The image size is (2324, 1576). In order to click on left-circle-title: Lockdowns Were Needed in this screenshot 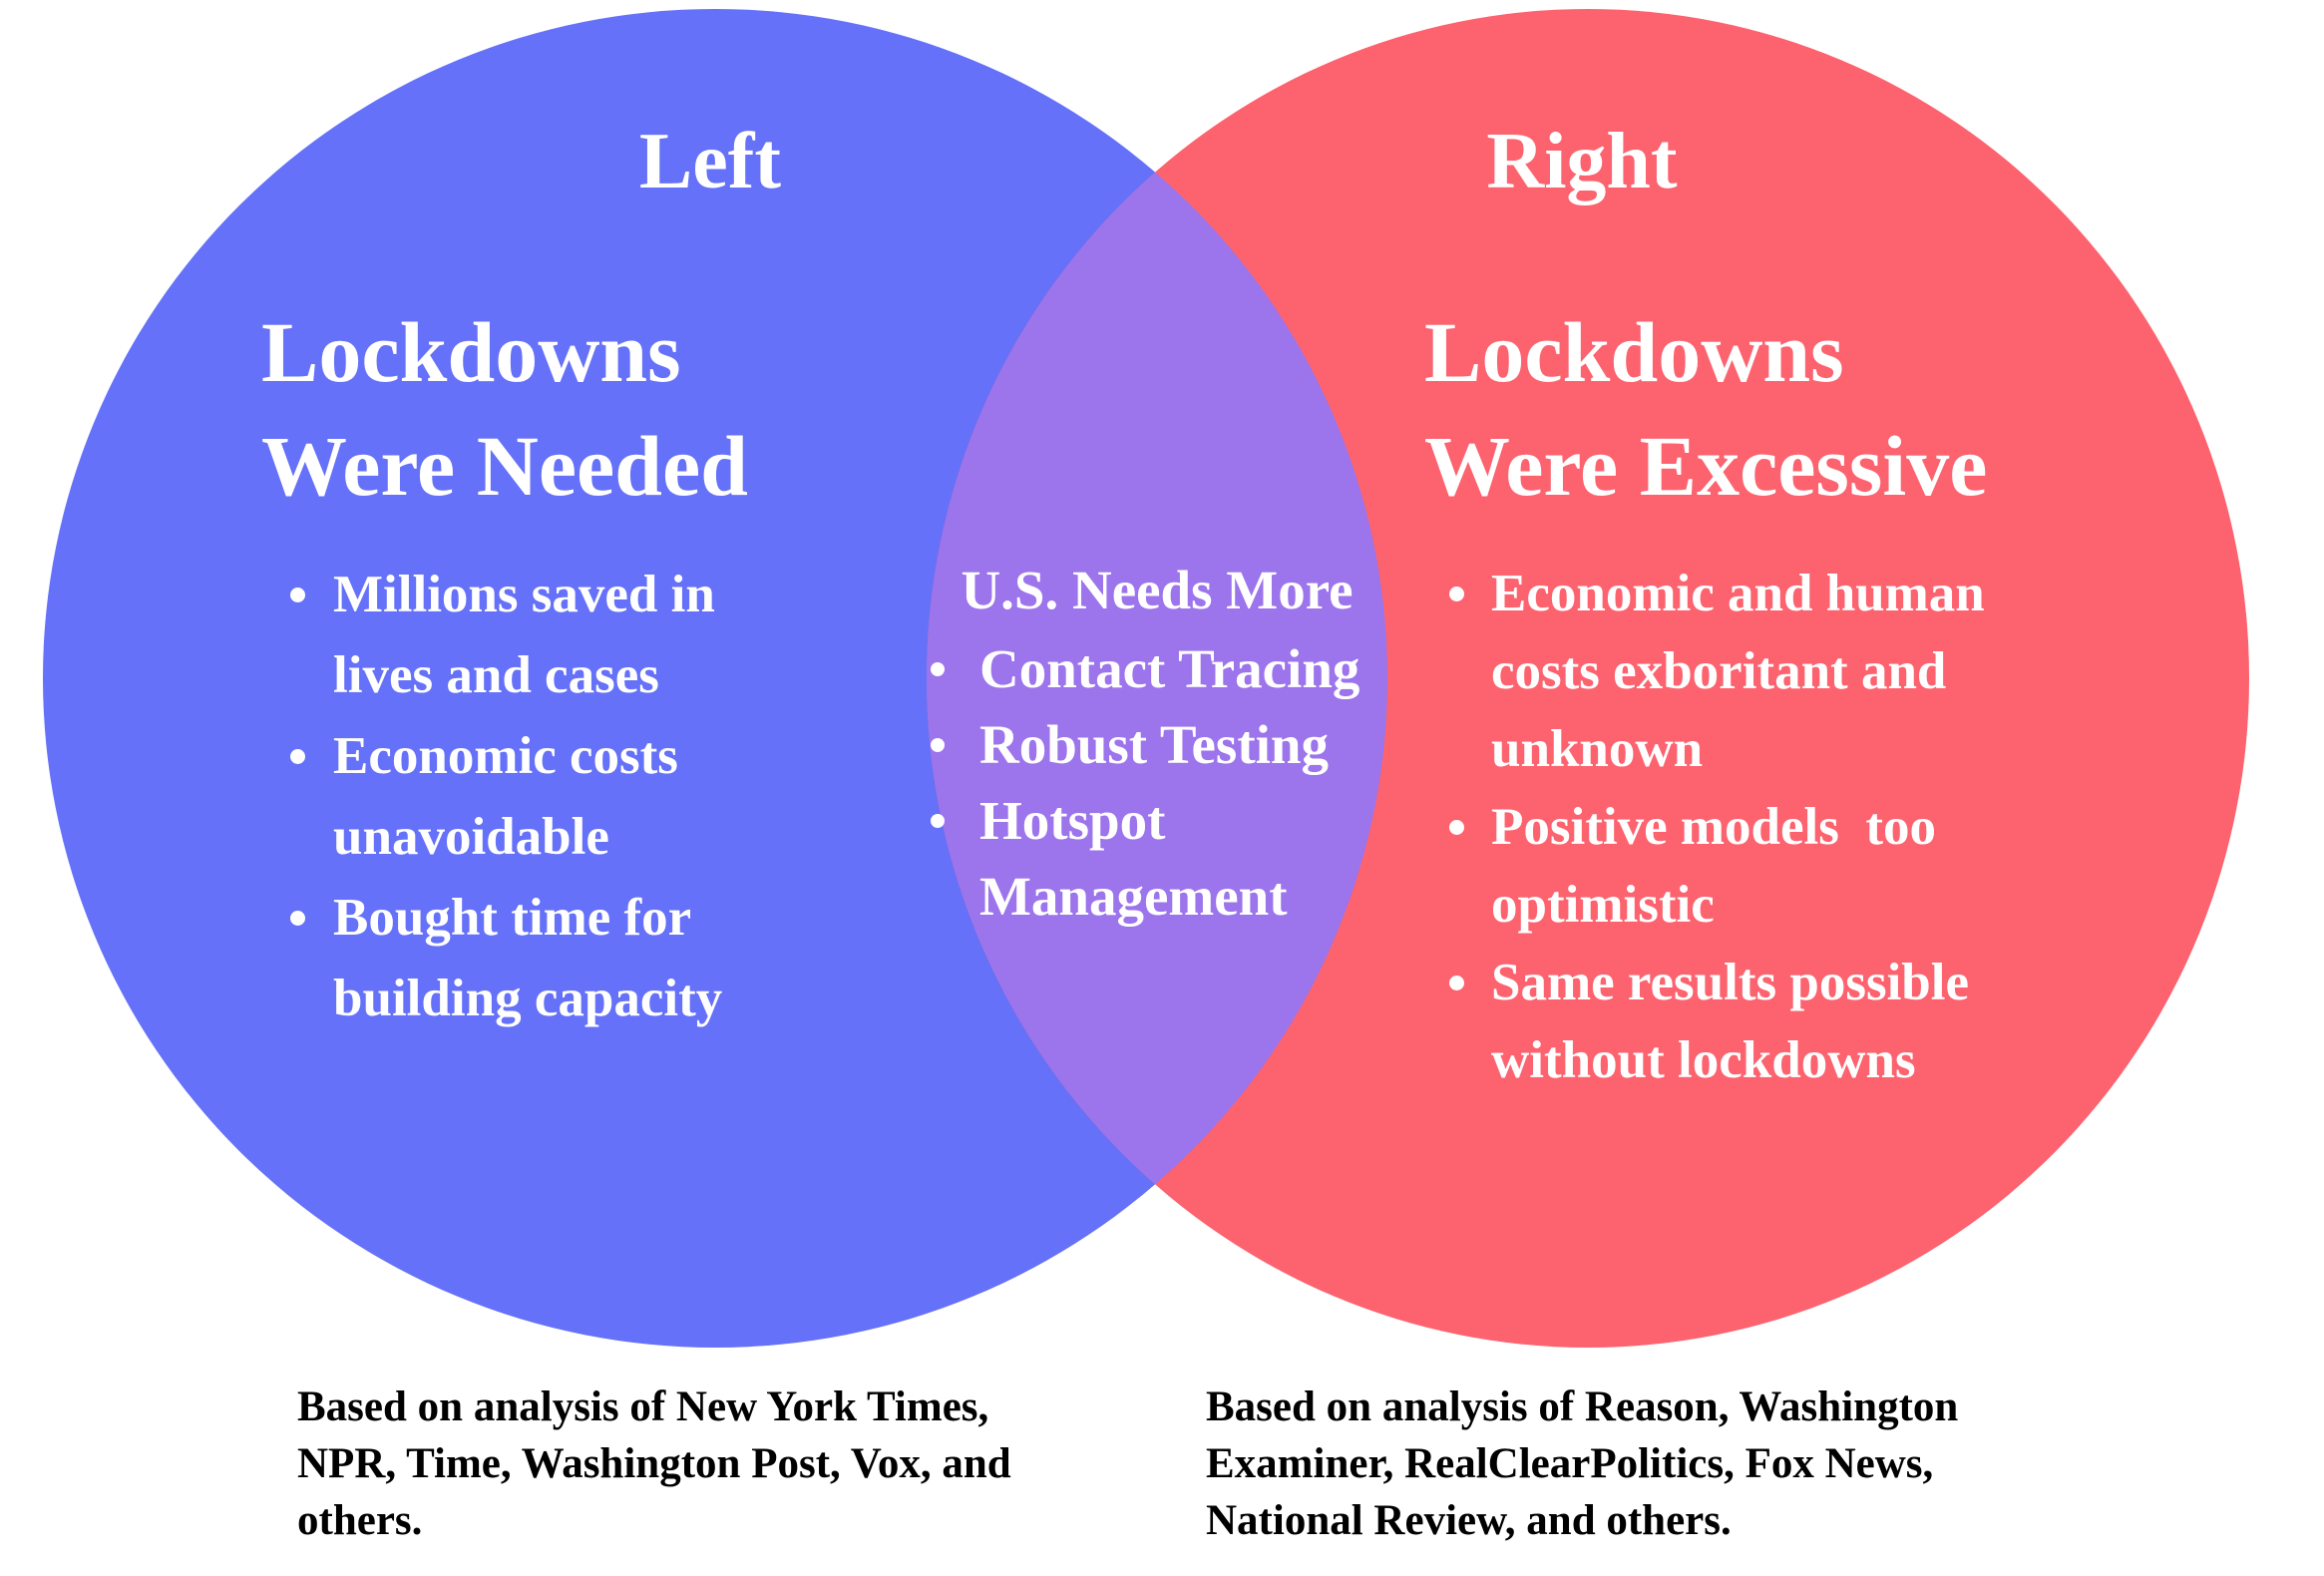, I will do `click(504, 409)`.